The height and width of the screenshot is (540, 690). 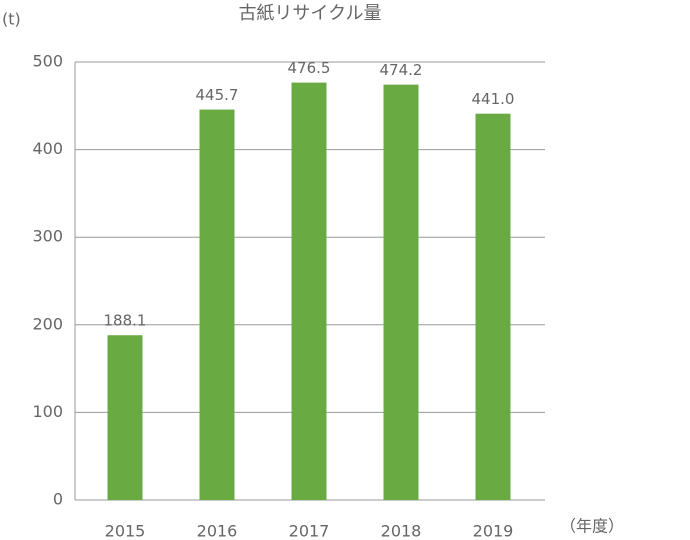 What do you see at coordinates (217, 95) in the screenshot?
I see `value-label: 445.7` at bounding box center [217, 95].